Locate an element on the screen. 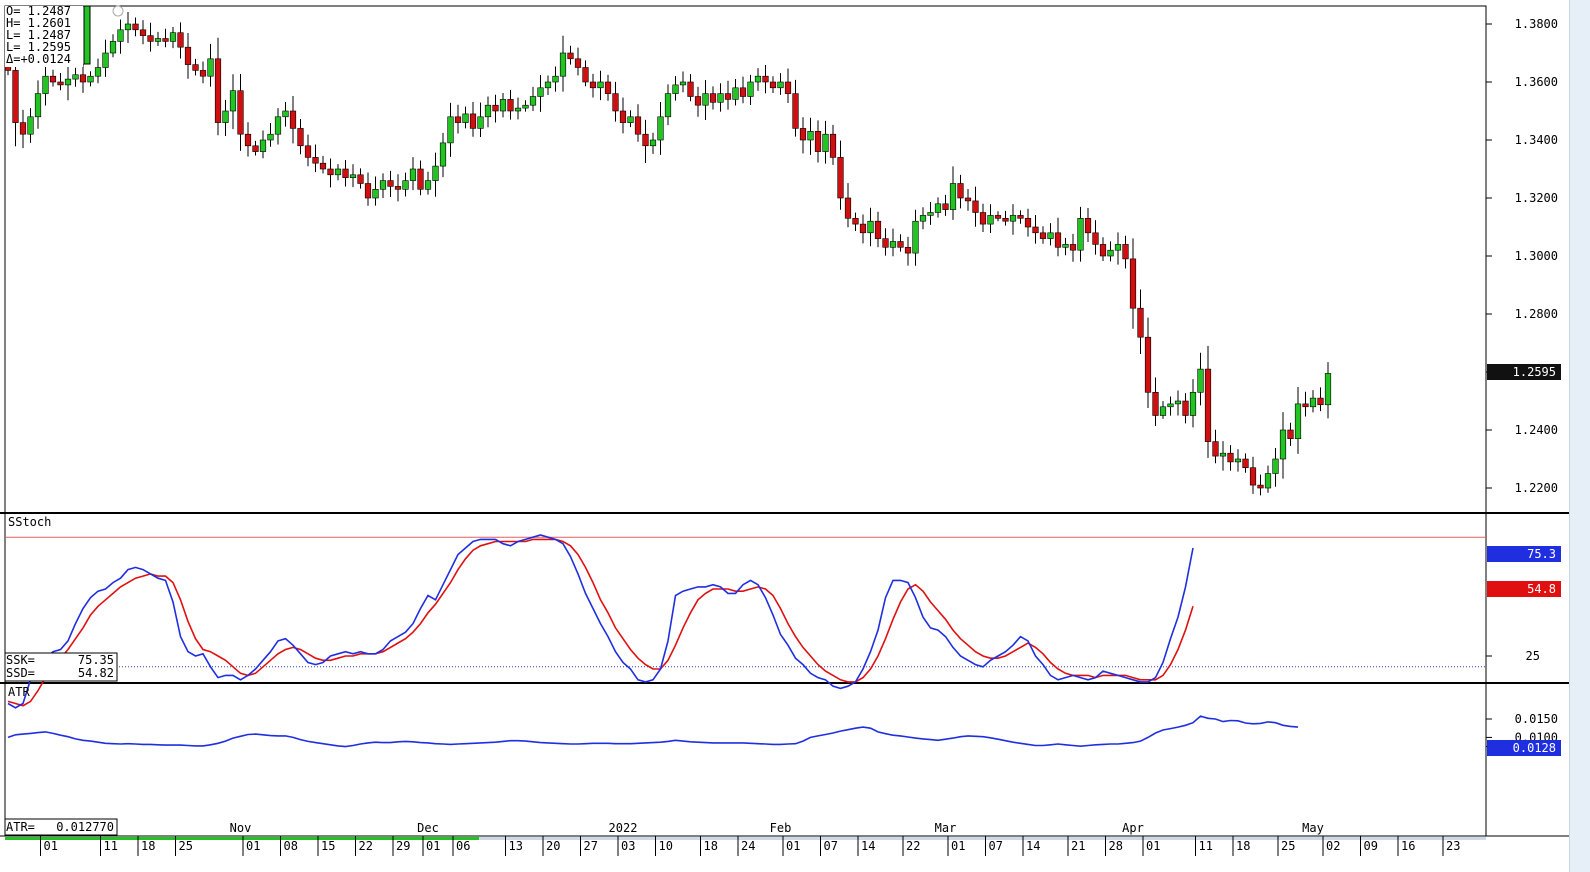 Image resolution: width=1590 pixels, height=872 pixels. date-tick-label: 14 is located at coordinates (1033, 846).